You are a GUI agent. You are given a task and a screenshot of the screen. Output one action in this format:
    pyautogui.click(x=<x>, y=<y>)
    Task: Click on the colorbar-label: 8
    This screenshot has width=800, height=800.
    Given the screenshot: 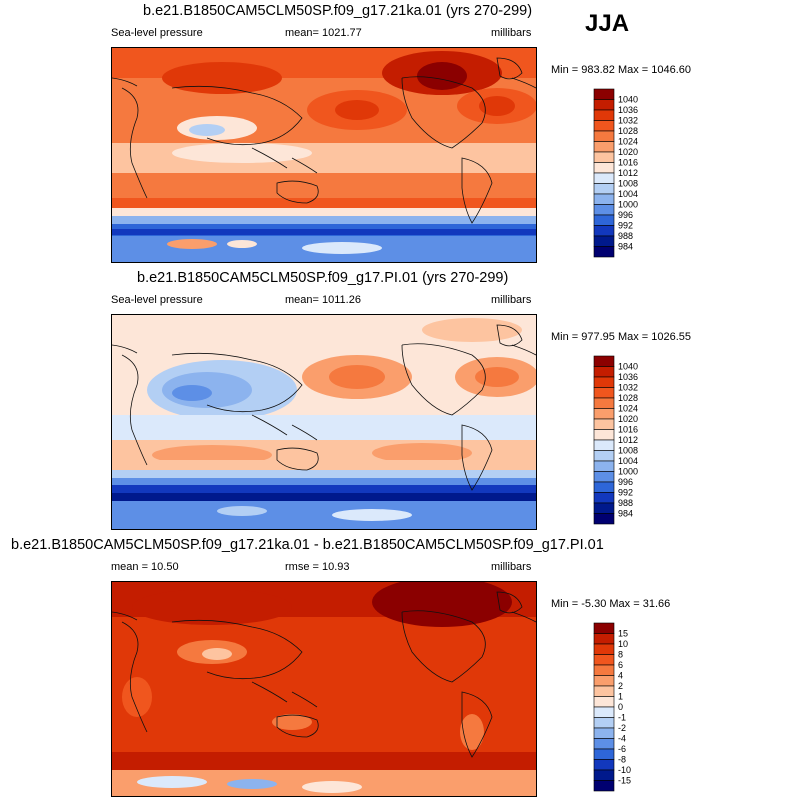 What is the action you would take?
    pyautogui.click(x=620, y=655)
    